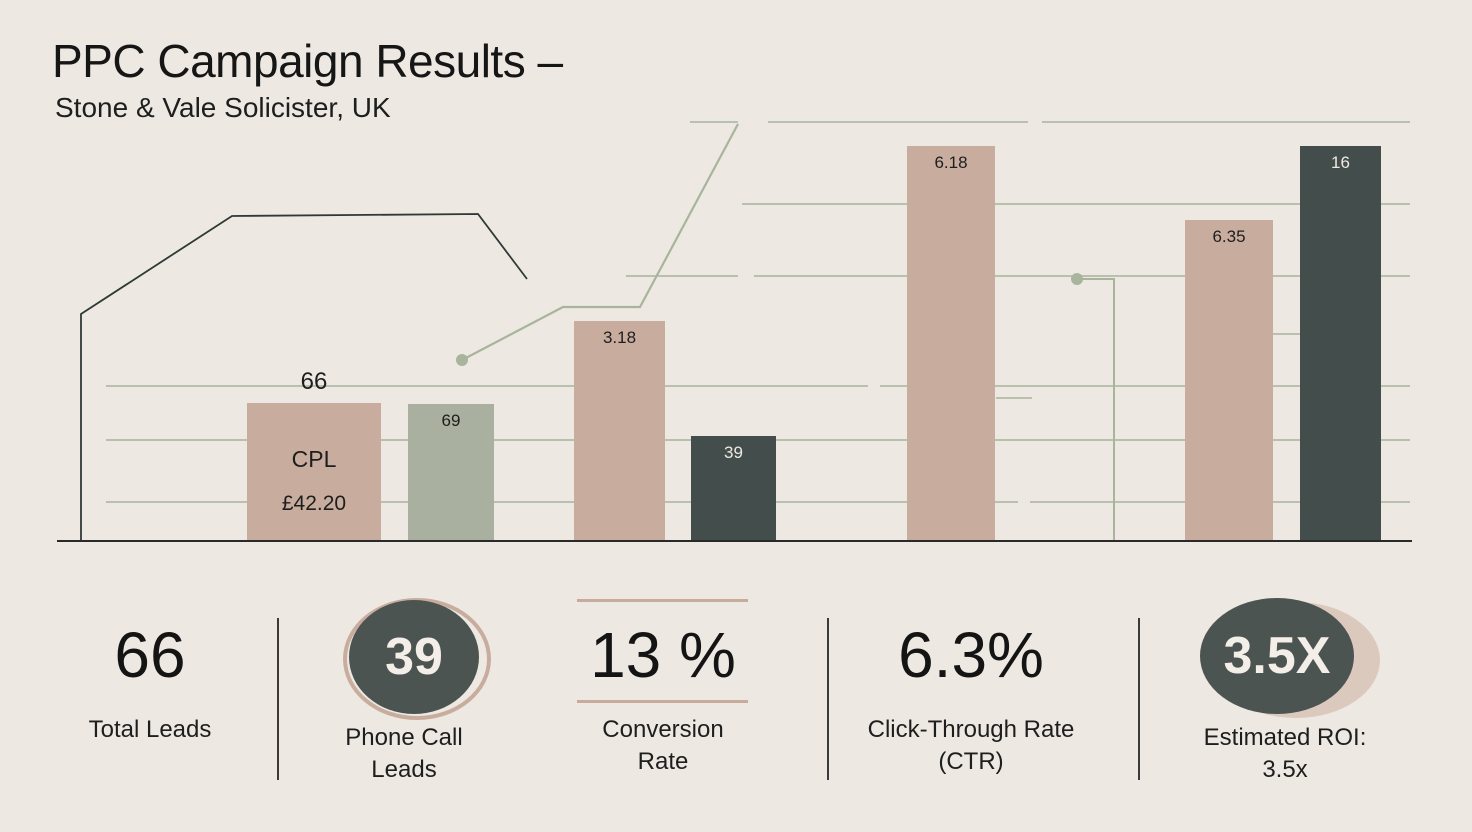  I want to click on page-subtitle: Stone & Vale Solicister, UK, so click(223, 107).